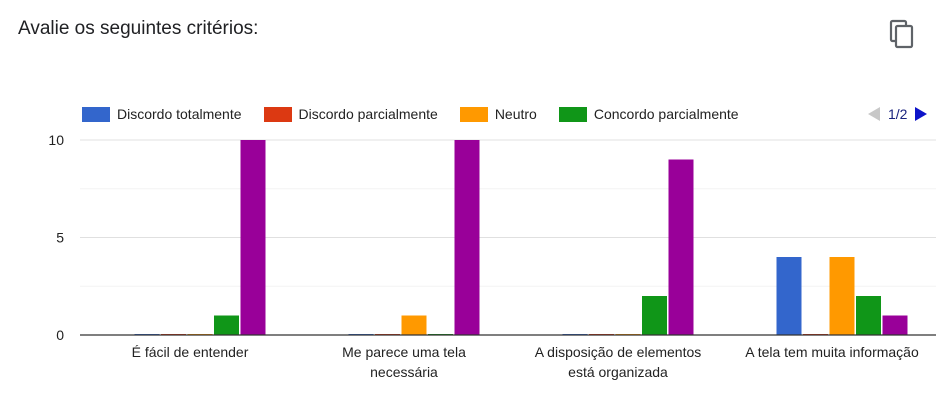 This screenshot has height=419, width=941. What do you see at coordinates (515, 114) in the screenshot?
I see `legend-label: Neutro` at bounding box center [515, 114].